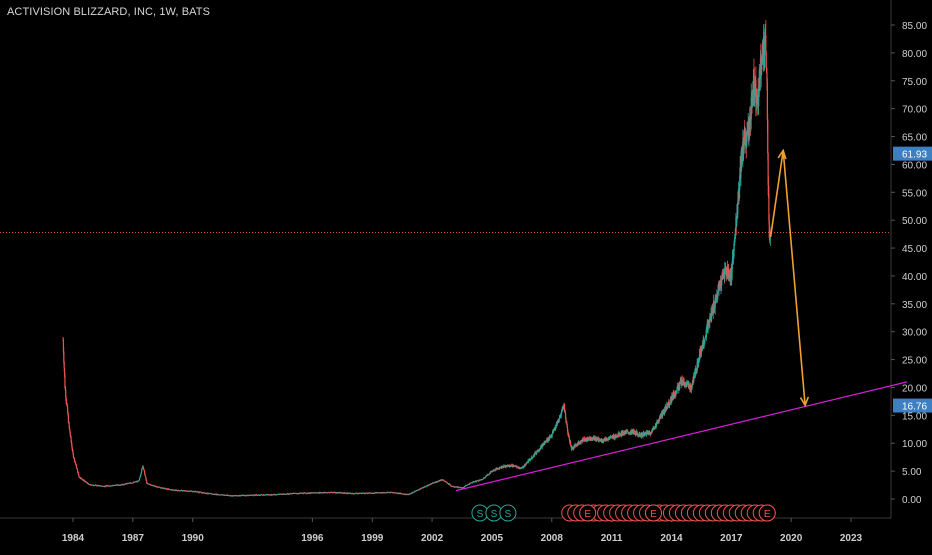 The height and width of the screenshot is (555, 932). Describe the element at coordinates (914, 361) in the screenshot. I see `y-tick-label: 25.00` at that location.